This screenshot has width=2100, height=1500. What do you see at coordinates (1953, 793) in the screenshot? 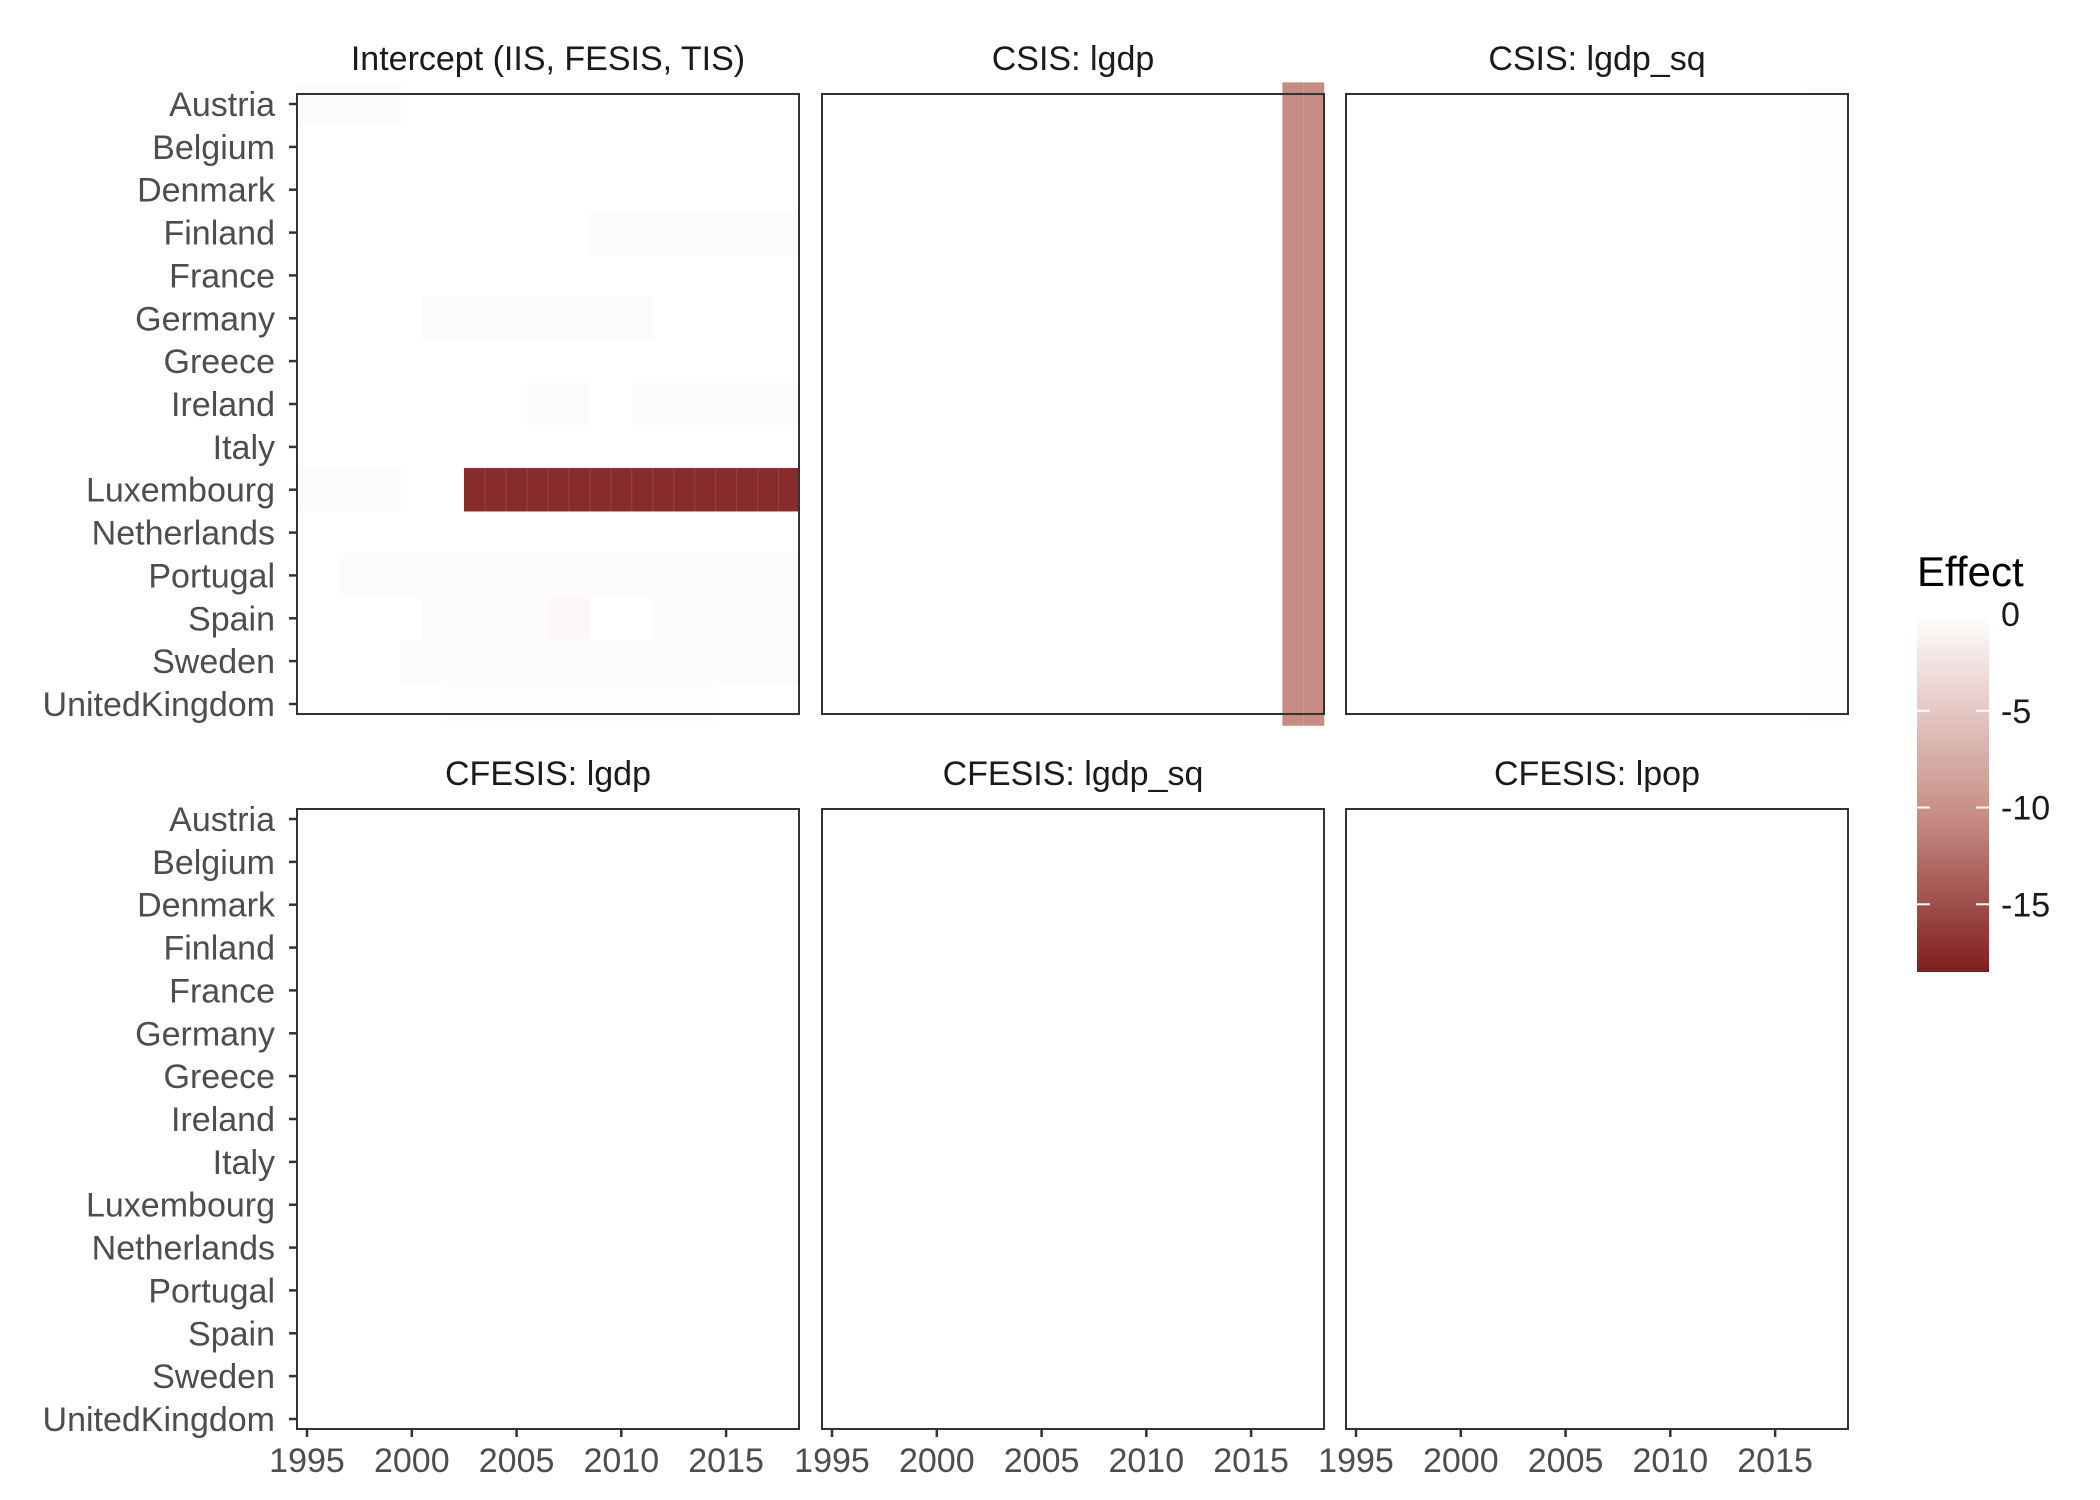
I see `legend-colorbar` at bounding box center [1953, 793].